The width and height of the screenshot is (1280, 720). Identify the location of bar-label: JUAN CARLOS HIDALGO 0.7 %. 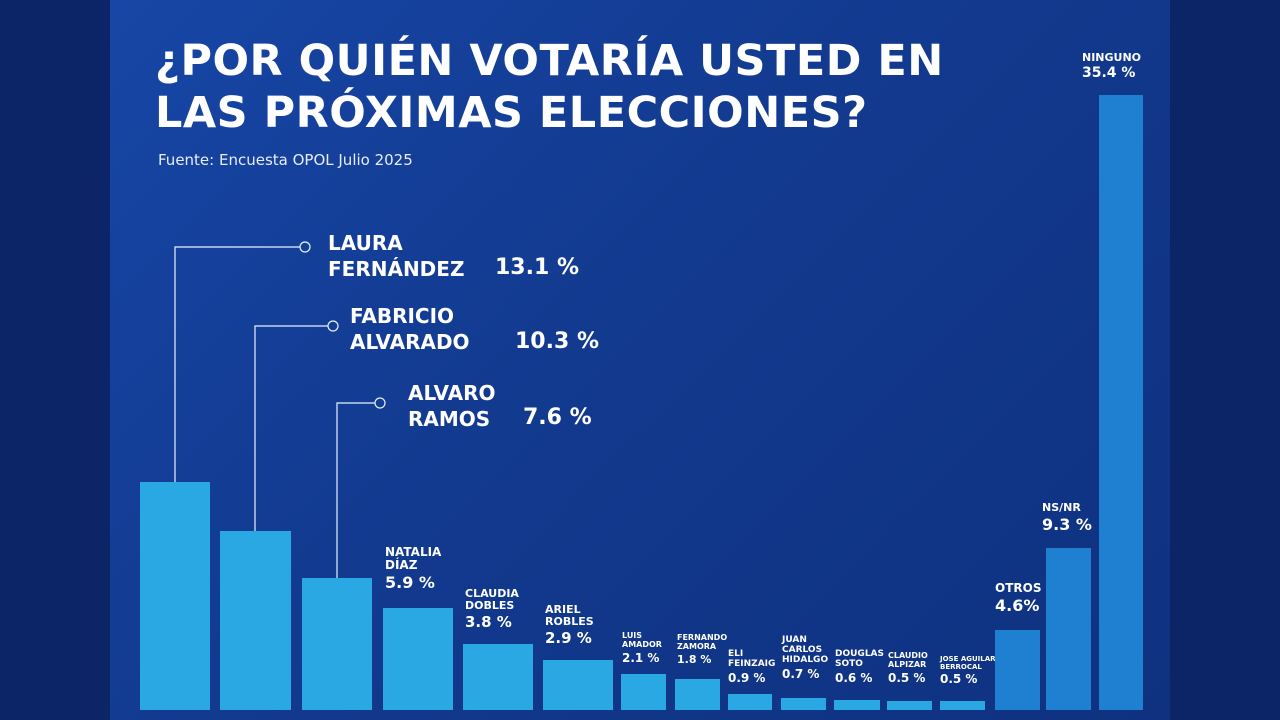
(805, 658).